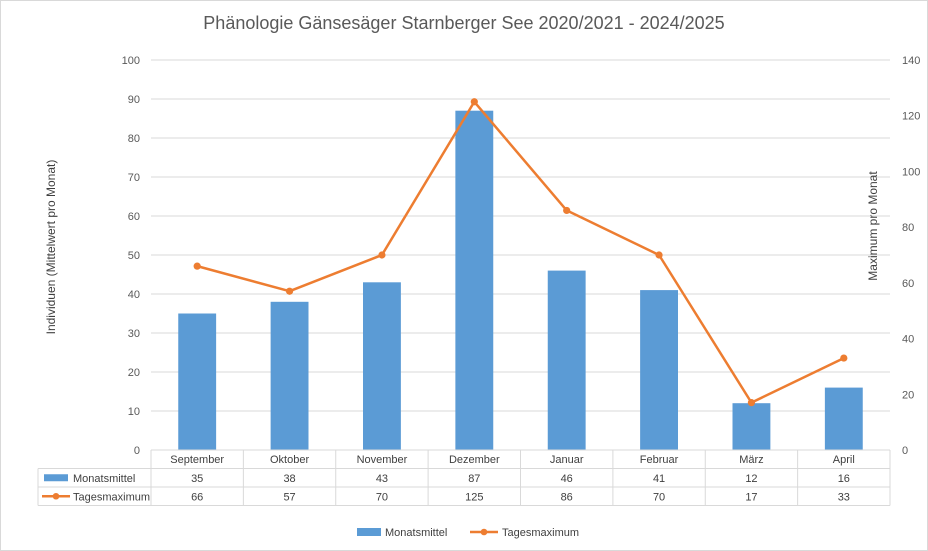  What do you see at coordinates (134, 412) in the screenshot?
I see `y-tick-left: 10` at bounding box center [134, 412].